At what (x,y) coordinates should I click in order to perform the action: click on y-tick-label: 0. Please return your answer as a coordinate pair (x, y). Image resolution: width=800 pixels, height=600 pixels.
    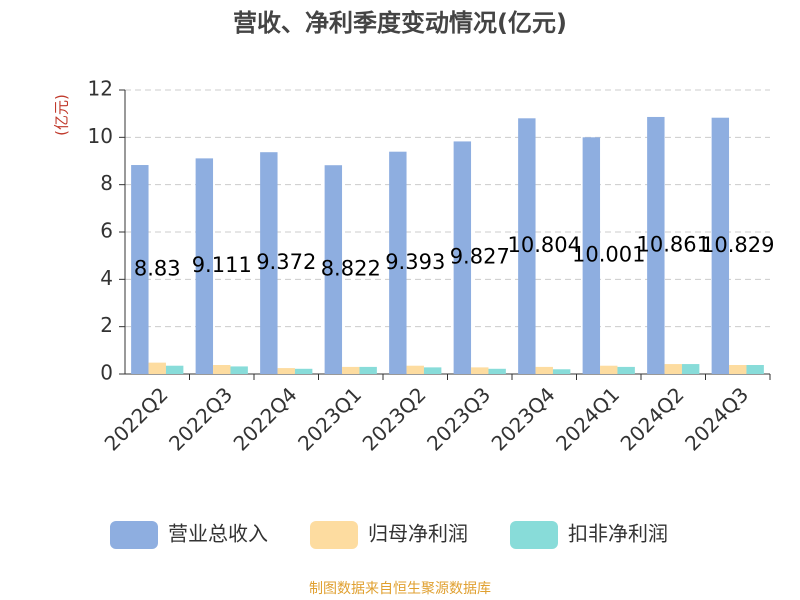
    Looking at the image, I should click on (106, 373).